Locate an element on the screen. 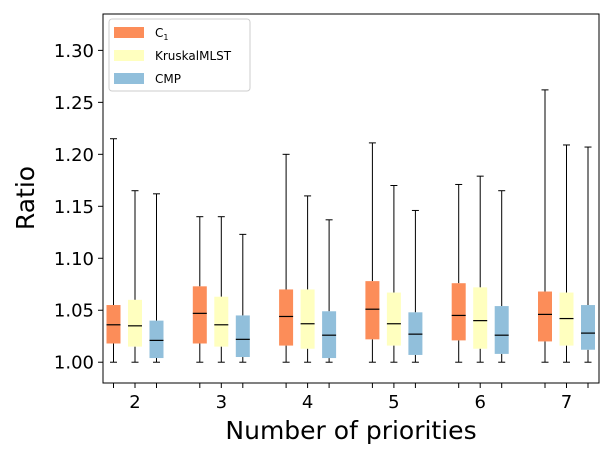  x-tick-label: 6 is located at coordinates (479, 402).